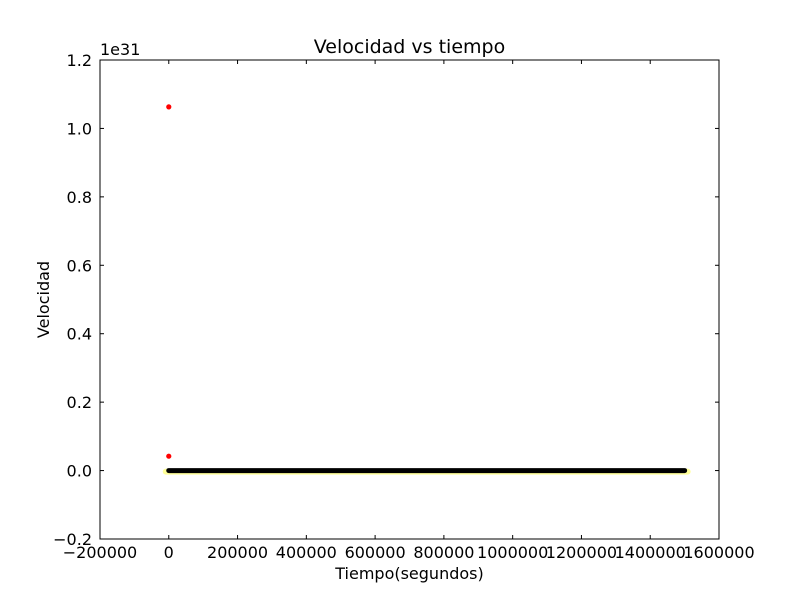 Image resolution: width=800 pixels, height=600 pixels. Describe the element at coordinates (79, 128) in the screenshot. I see `y-tick-label: 1.0` at that location.